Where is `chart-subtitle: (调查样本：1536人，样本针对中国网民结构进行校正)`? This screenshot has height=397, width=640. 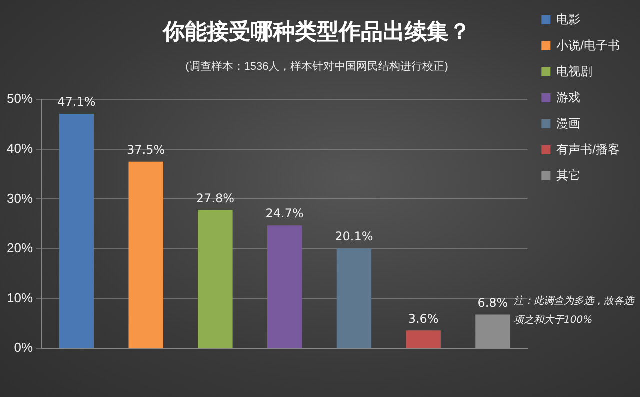 chart-subtitle: (调查样本：1536人，样本针对中国网民结构进行校正) is located at coordinates (317, 67).